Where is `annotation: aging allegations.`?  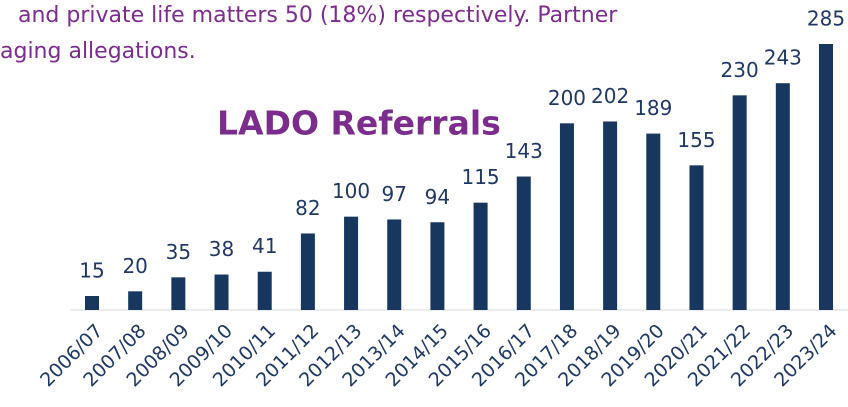
annotation: aging allegations. is located at coordinates (98, 51).